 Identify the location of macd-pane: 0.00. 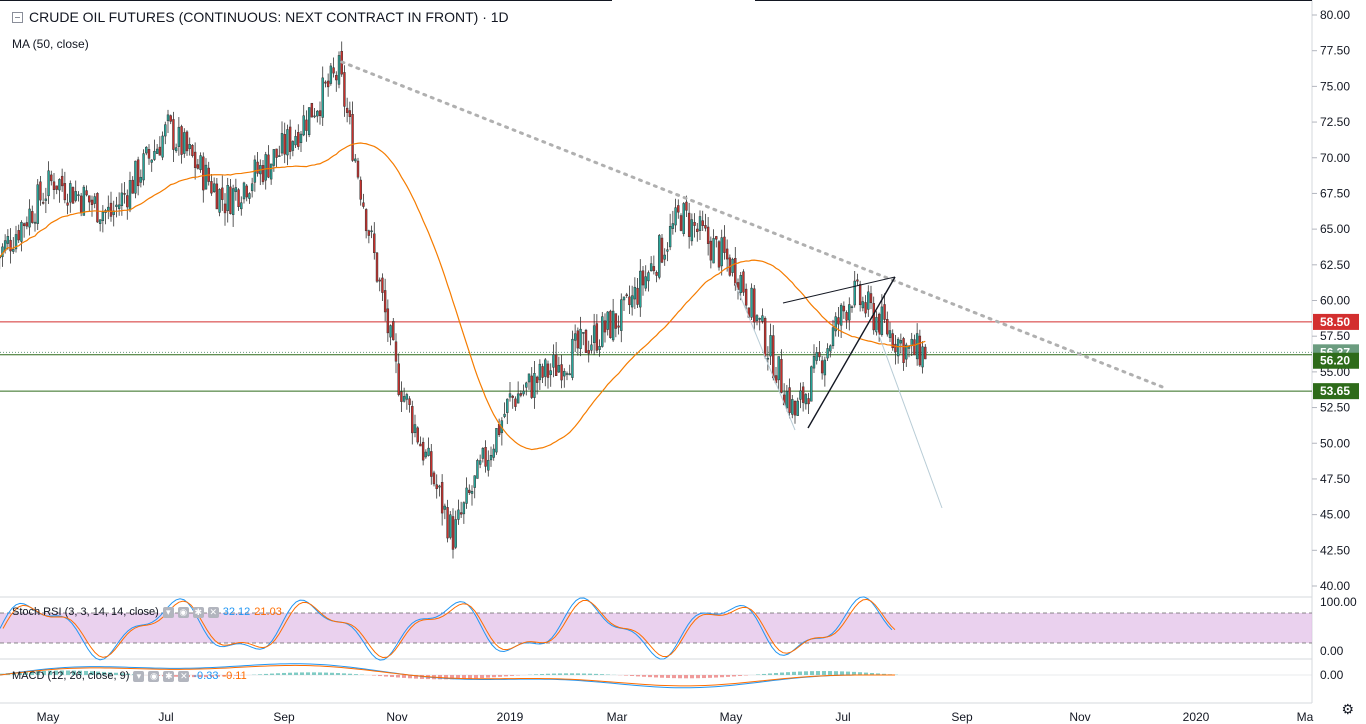
(672, 676).